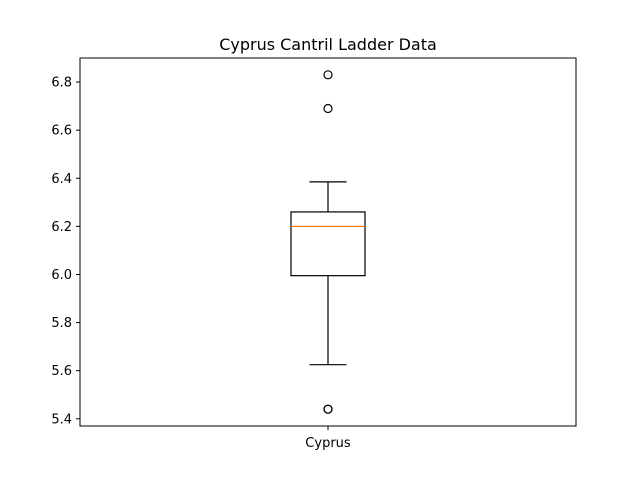  What do you see at coordinates (328, 44) in the screenshot?
I see `chart-title: Cyprus Cantril Ladder Data` at bounding box center [328, 44].